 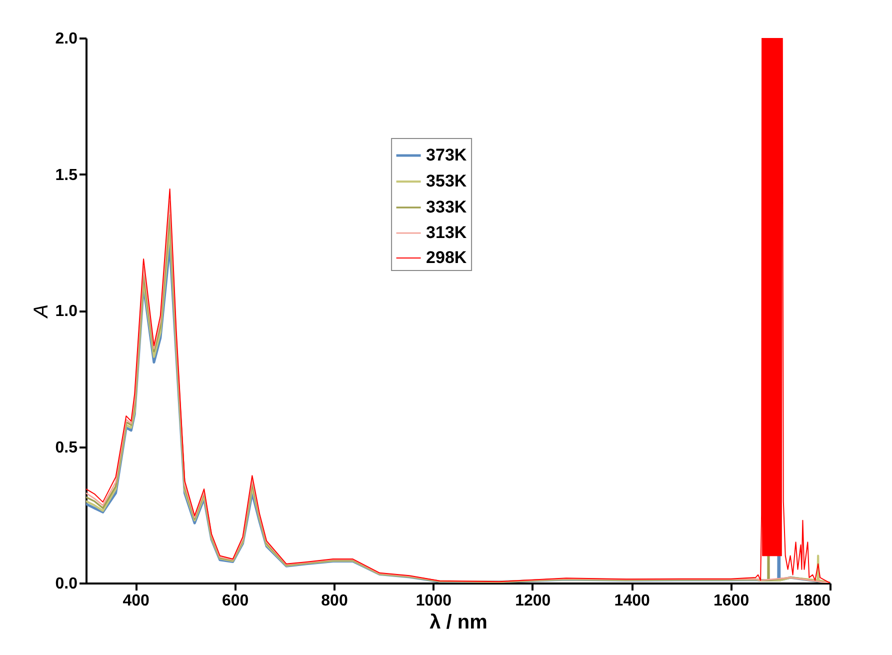 What do you see at coordinates (334, 601) in the screenshot?
I see `x-tick-label: 800` at bounding box center [334, 601].